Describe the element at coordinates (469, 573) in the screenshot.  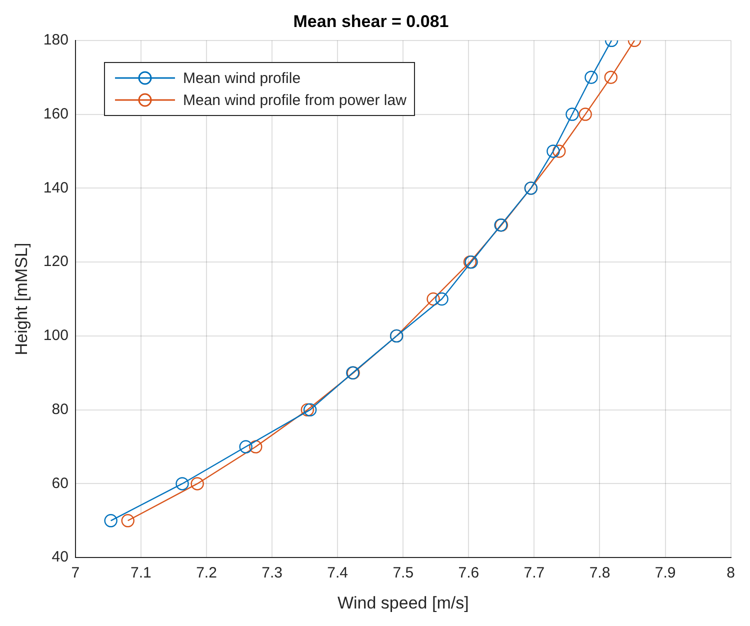
I see `x-tick-label: 7.6` at that location.